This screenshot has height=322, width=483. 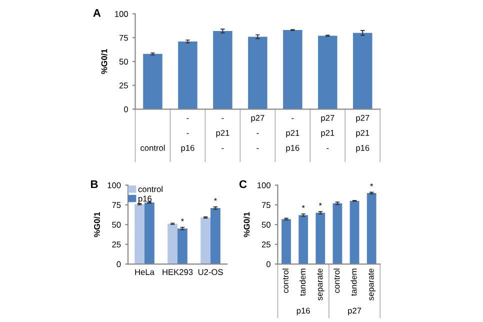 I want to click on category-label: - p21 -, so click(x=223, y=133).